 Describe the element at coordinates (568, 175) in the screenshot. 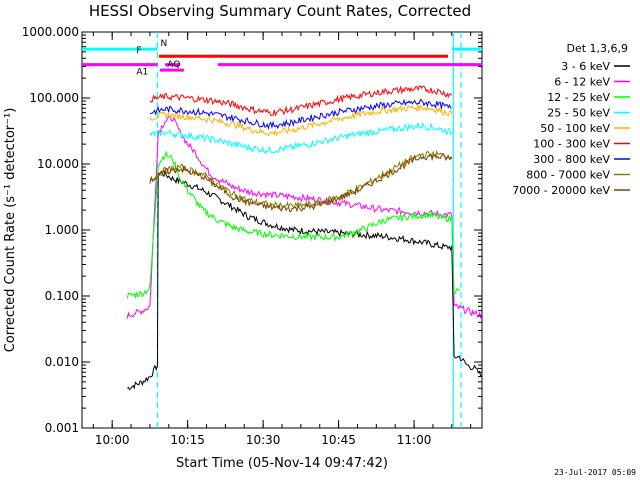

I see `legend-label: 800 - 7000 keV` at that location.